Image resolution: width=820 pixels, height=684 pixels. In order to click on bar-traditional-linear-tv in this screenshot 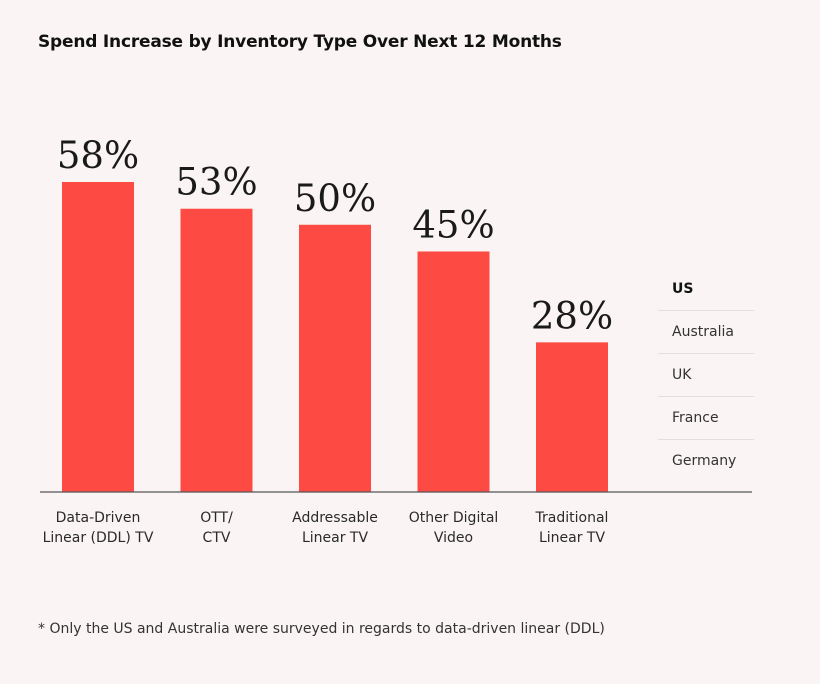, I will do `click(572, 417)`.